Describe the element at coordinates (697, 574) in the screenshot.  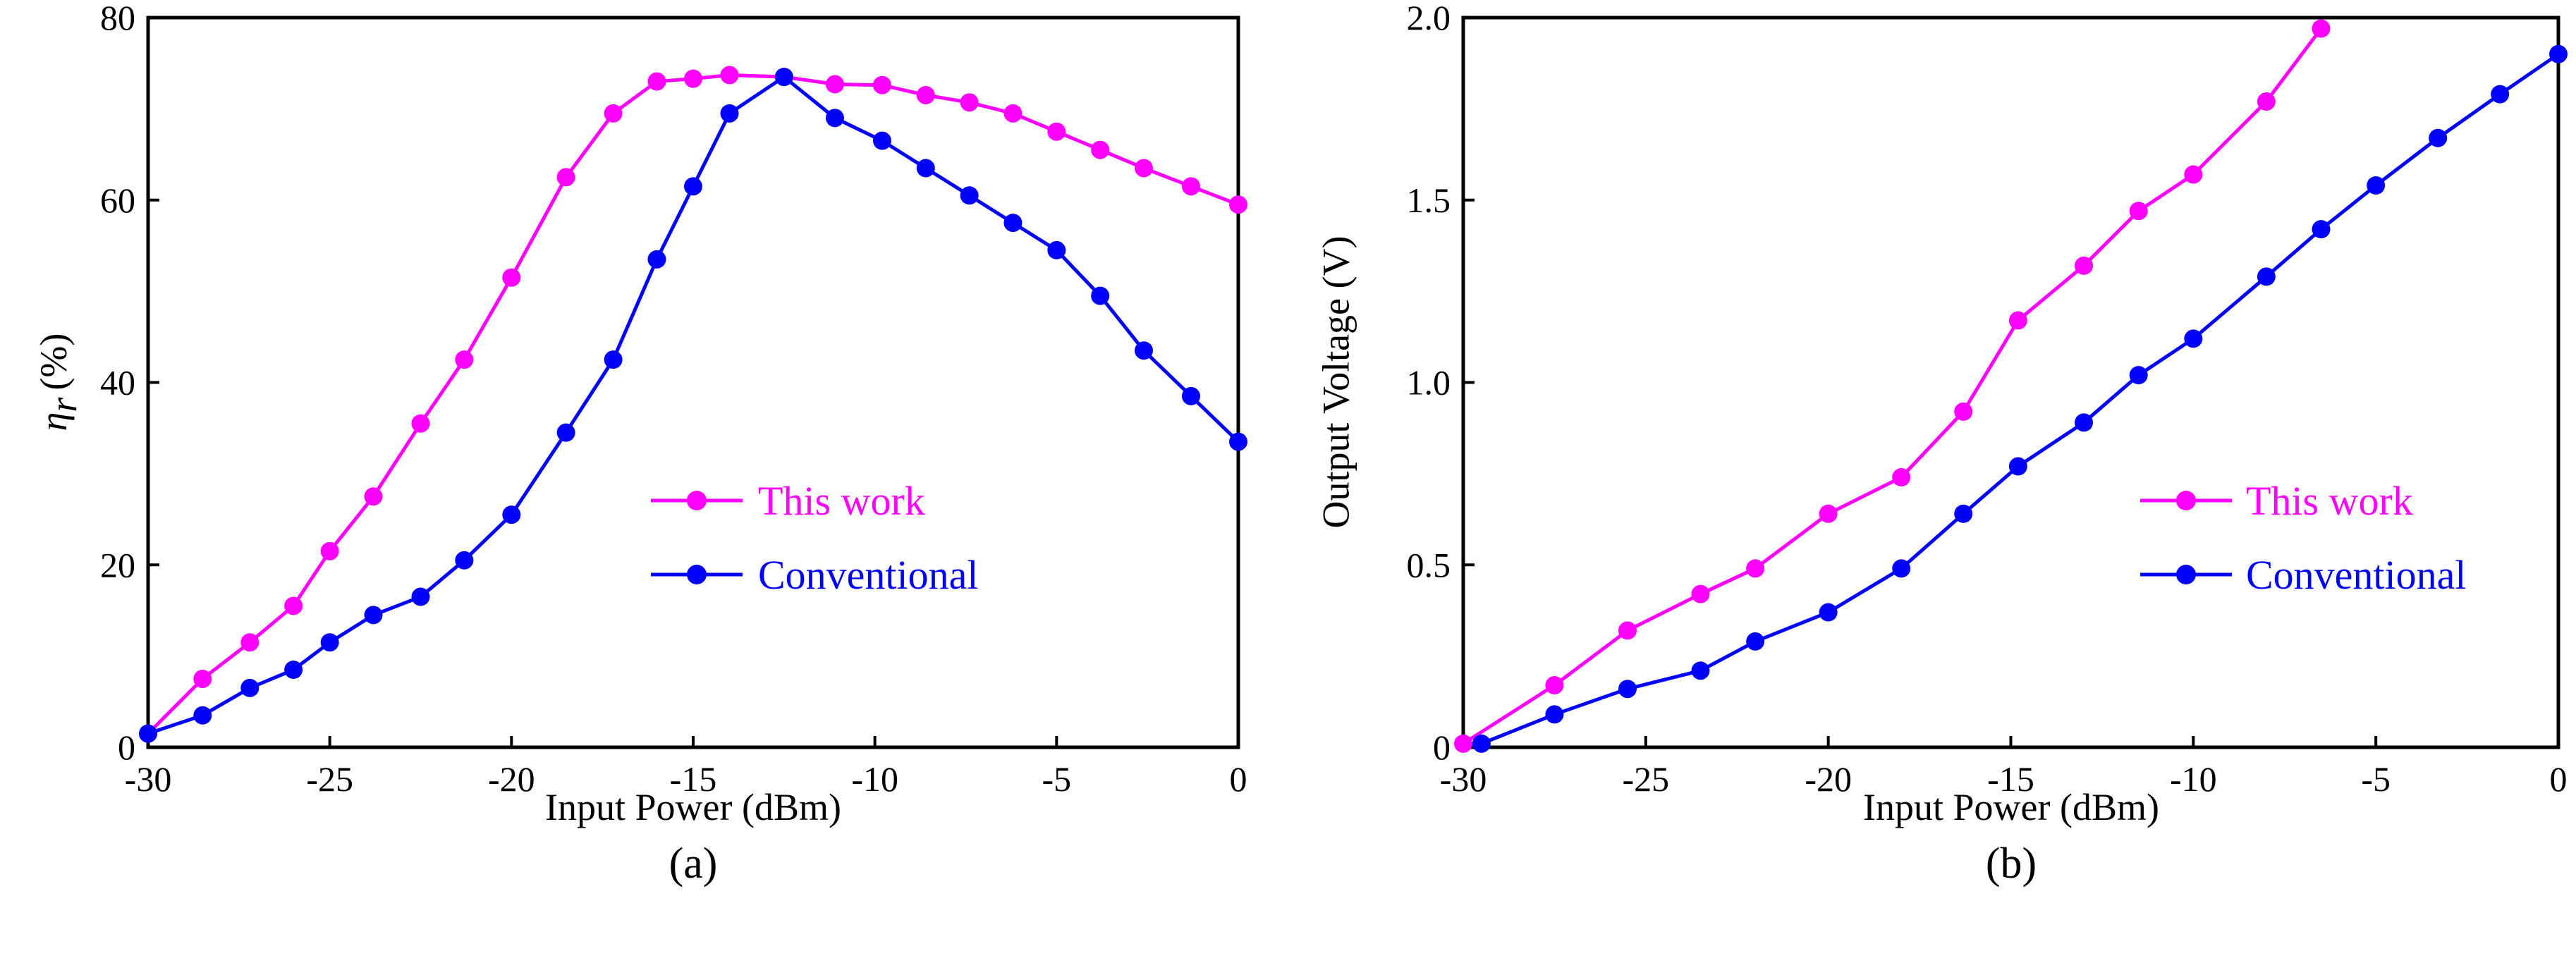
I see `legend-marker-conventional-a` at that location.